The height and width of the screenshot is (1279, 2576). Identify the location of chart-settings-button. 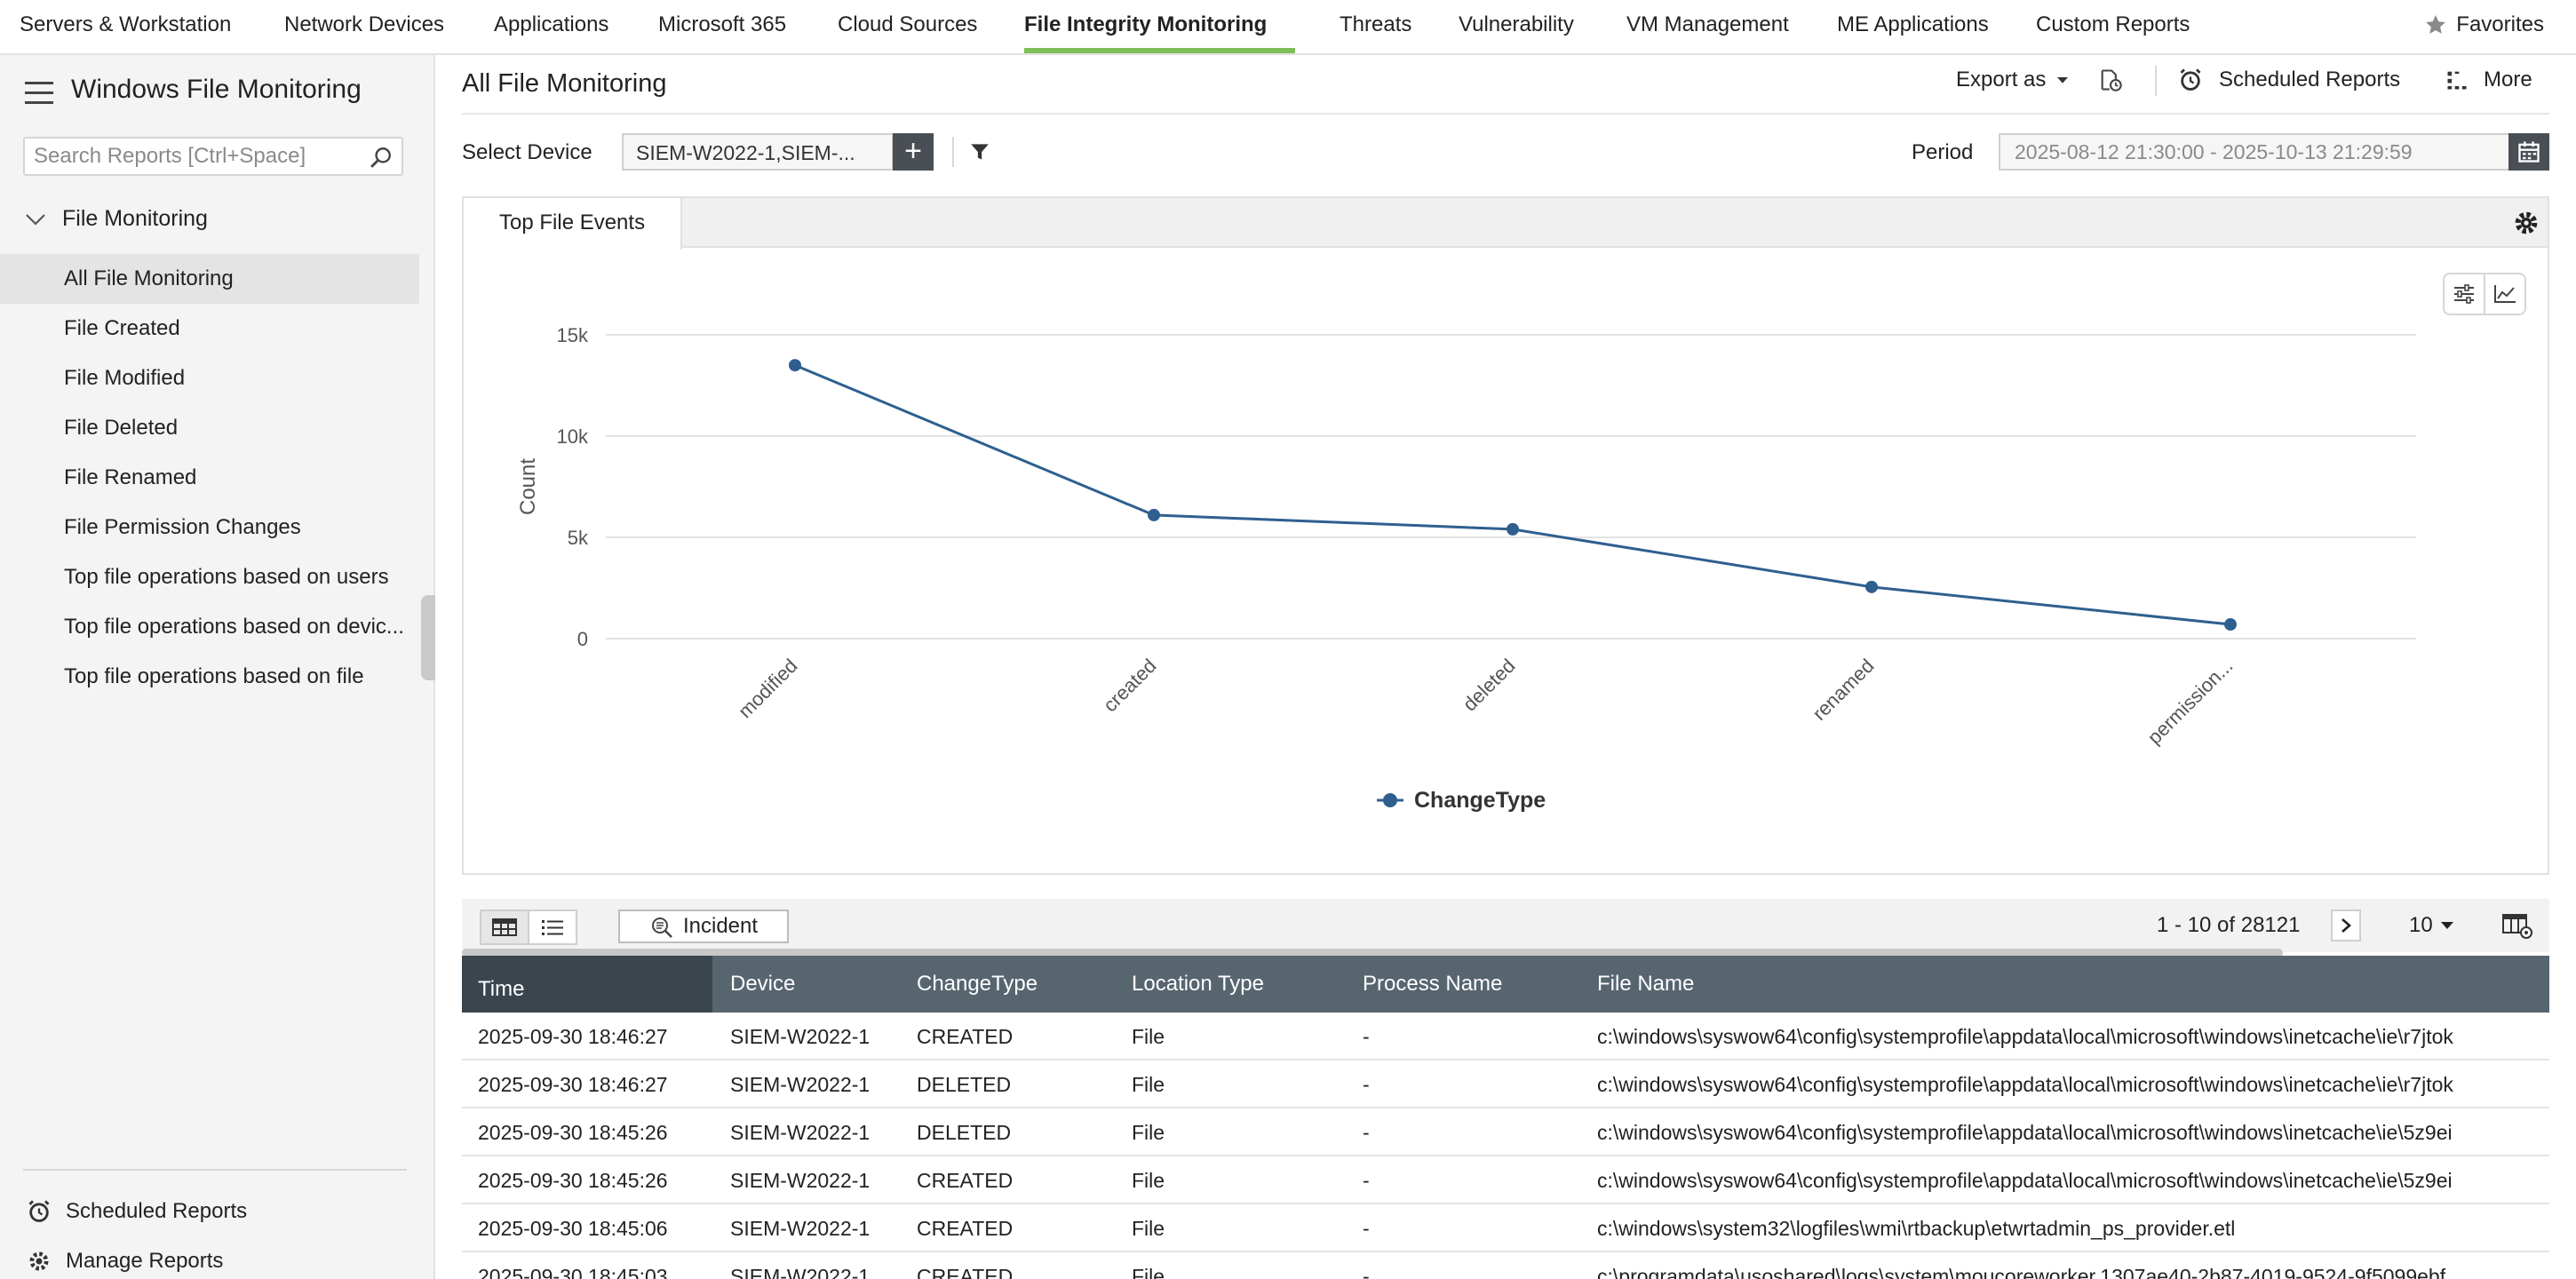
(2465, 294).